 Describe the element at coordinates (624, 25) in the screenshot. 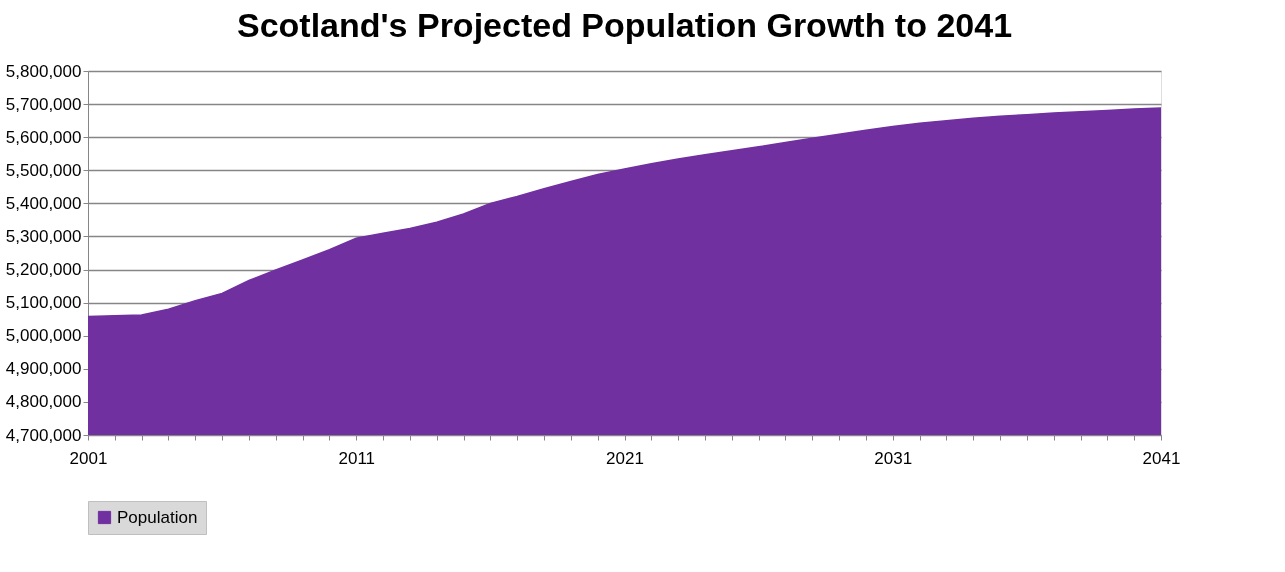

I see `chart-title: Scotland's Projected Population Growth to 2041` at that location.